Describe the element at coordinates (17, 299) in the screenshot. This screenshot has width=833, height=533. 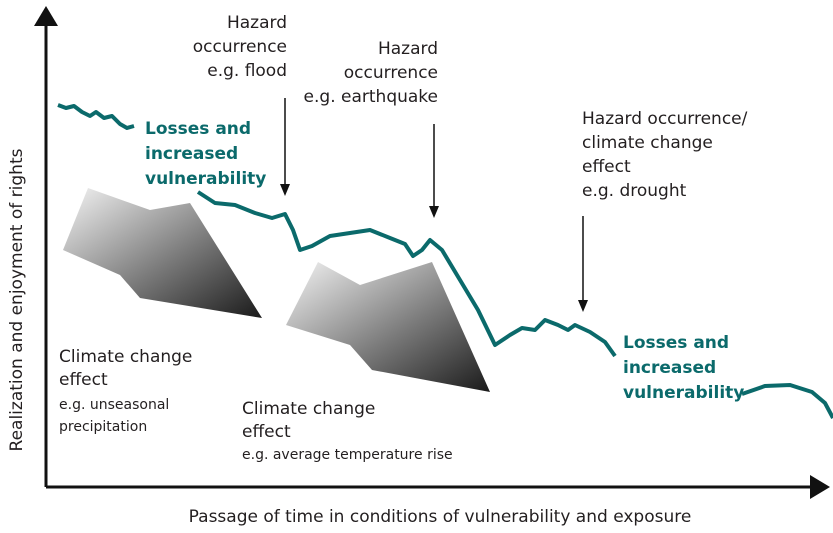
I see `y-axis-label: Realization and enjoyment of rights` at that location.